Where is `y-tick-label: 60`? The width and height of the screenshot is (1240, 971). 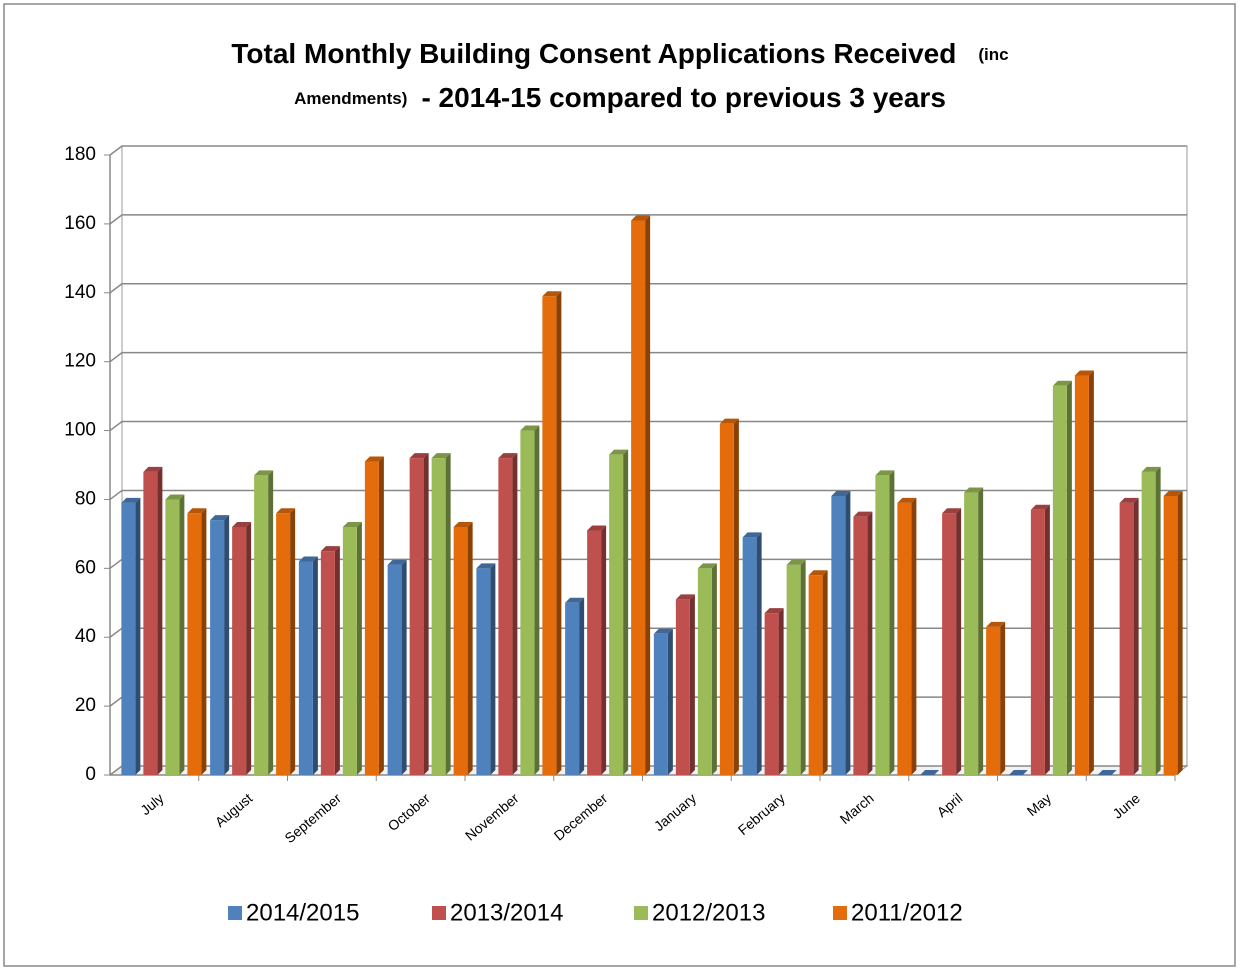 y-tick-label: 60 is located at coordinates (85, 567).